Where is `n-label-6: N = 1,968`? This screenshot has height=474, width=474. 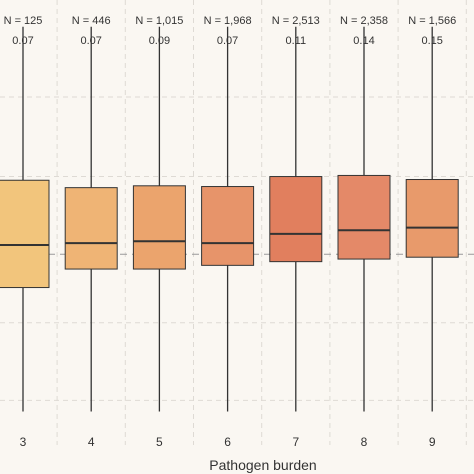
n-label-6: N = 1,968 is located at coordinates (228, 21).